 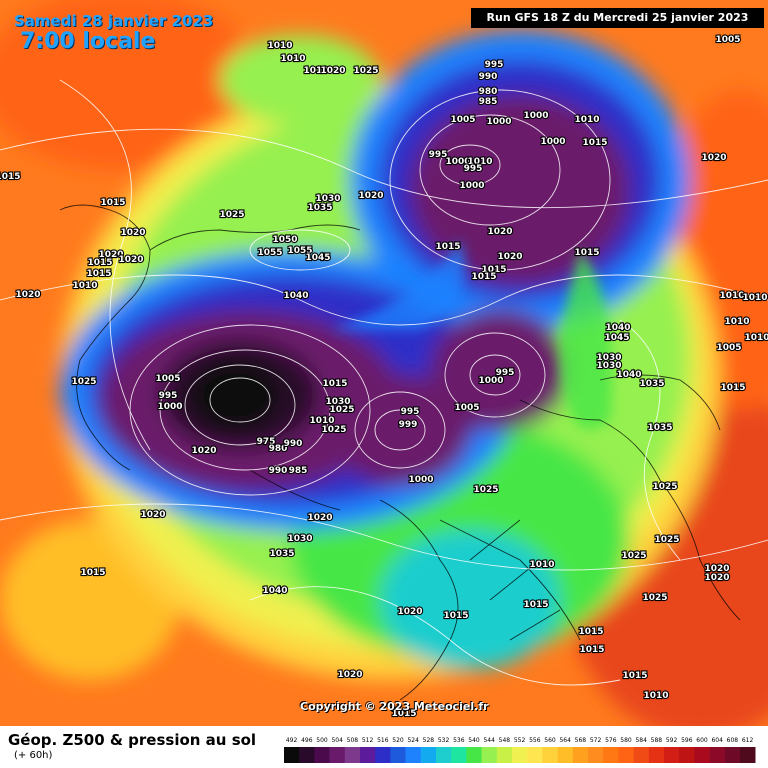 What do you see at coordinates (284, 240) in the screenshot?
I see `isobar-label: 1050` at bounding box center [284, 240].